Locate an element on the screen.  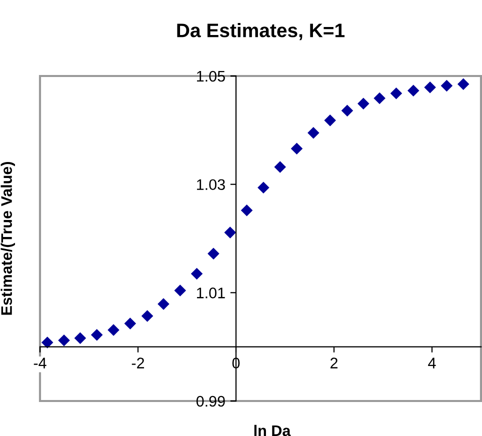
chart-title: Da Estimates, K=1 is located at coordinates (261, 31).